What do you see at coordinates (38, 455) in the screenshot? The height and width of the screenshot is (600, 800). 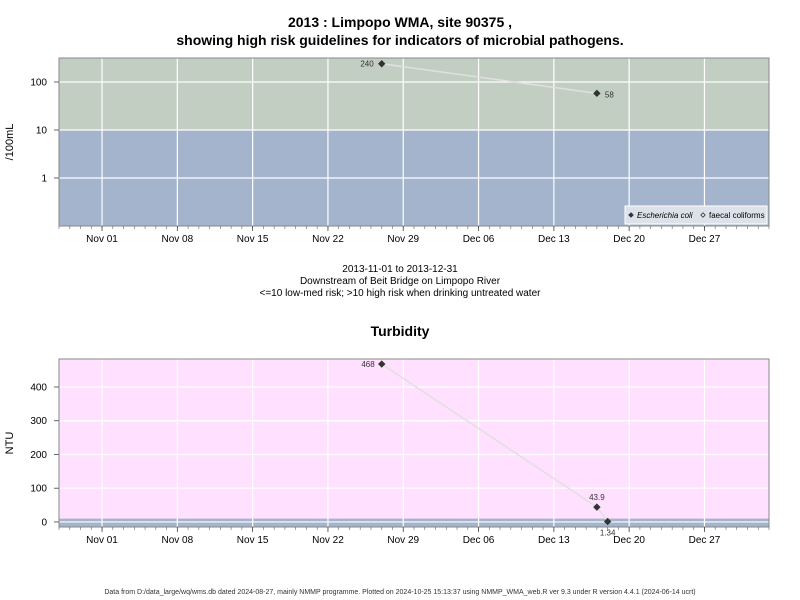 I see `turbidity-y-tick-label: 200` at bounding box center [38, 455].